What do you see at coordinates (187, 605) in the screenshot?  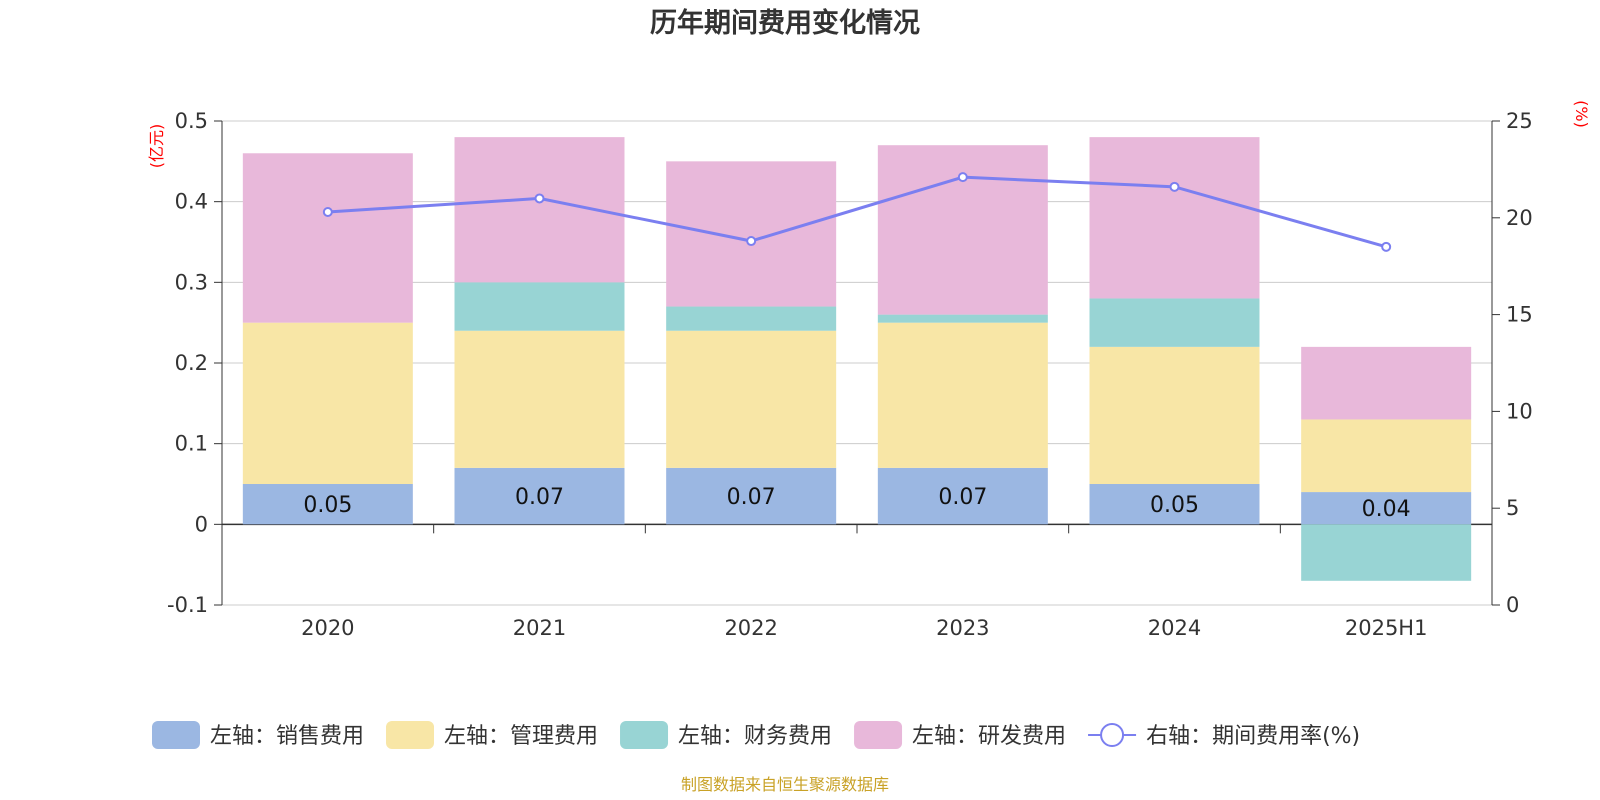 I see `left-axis-tick-label: -0.1` at bounding box center [187, 605].